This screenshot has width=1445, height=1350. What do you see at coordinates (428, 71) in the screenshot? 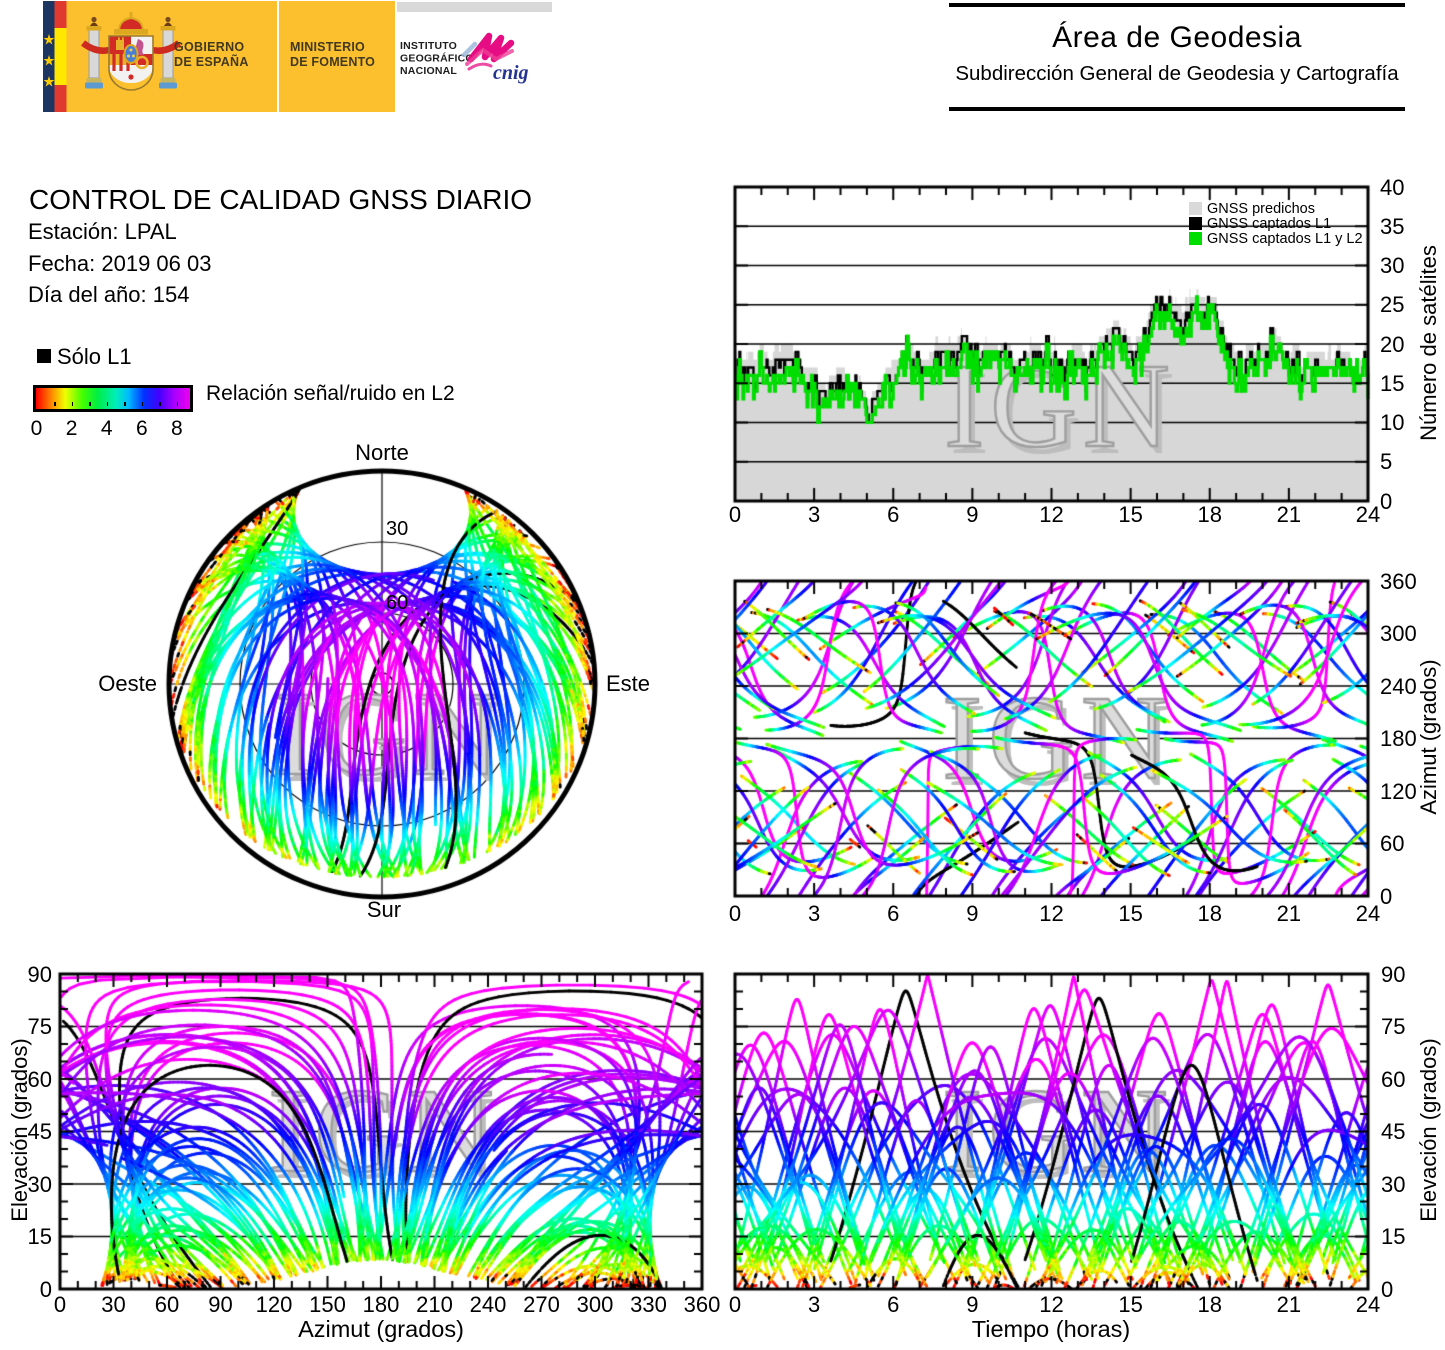
I see `svg-text: NACIONAL` at bounding box center [428, 71].